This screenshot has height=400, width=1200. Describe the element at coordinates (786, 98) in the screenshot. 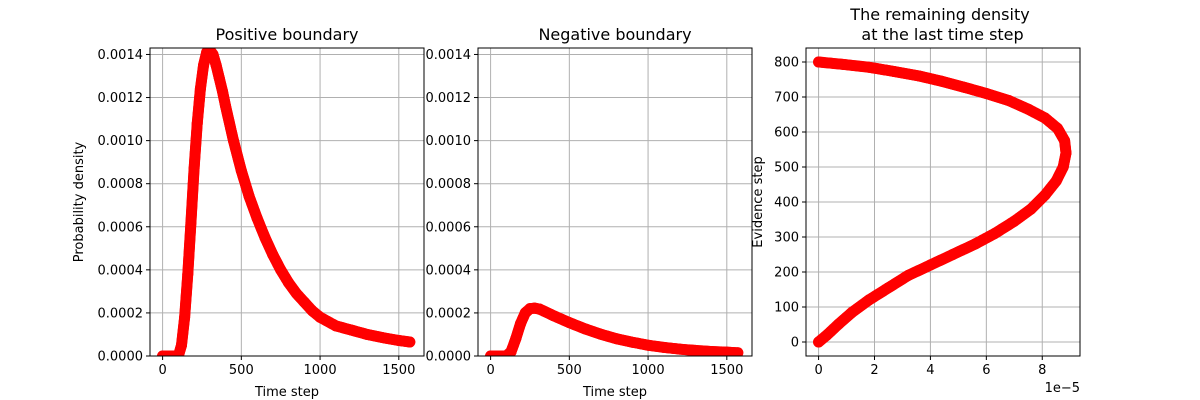

I see `y-tick-label: 700` at that location.